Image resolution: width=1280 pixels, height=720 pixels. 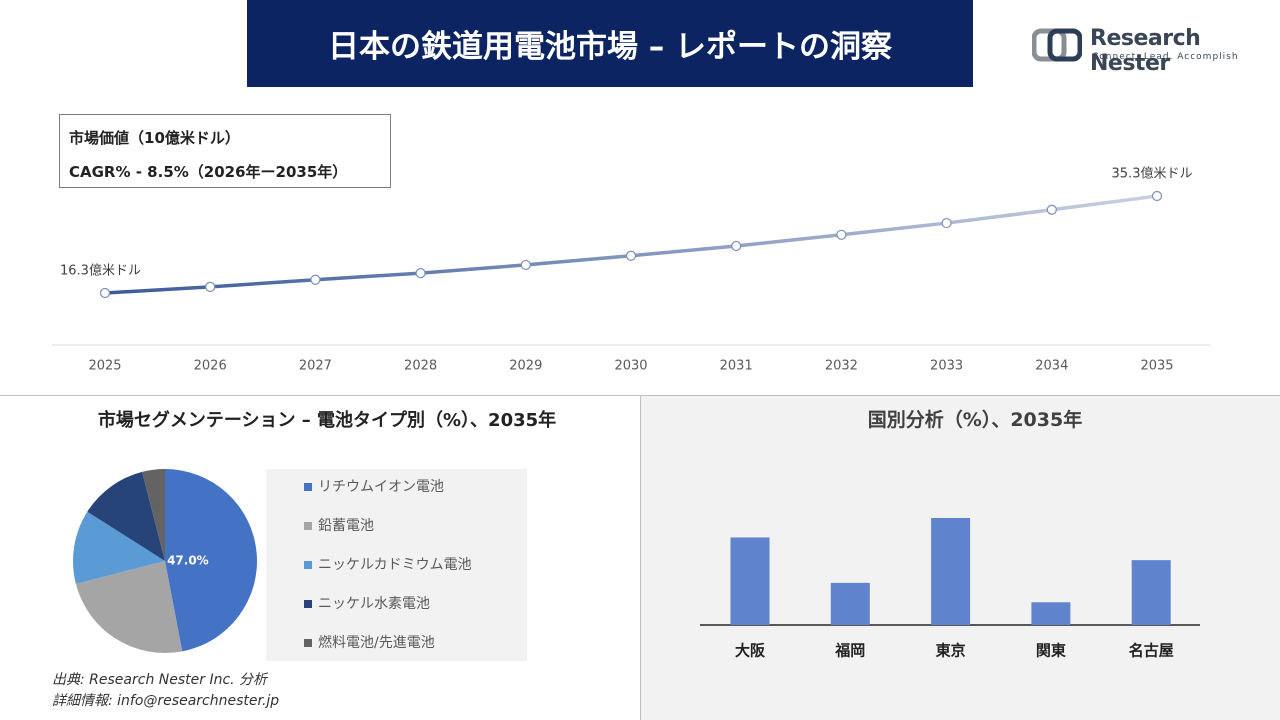 What do you see at coordinates (849, 651) in the screenshot?
I see `x-tick-label: 福岡` at bounding box center [849, 651].